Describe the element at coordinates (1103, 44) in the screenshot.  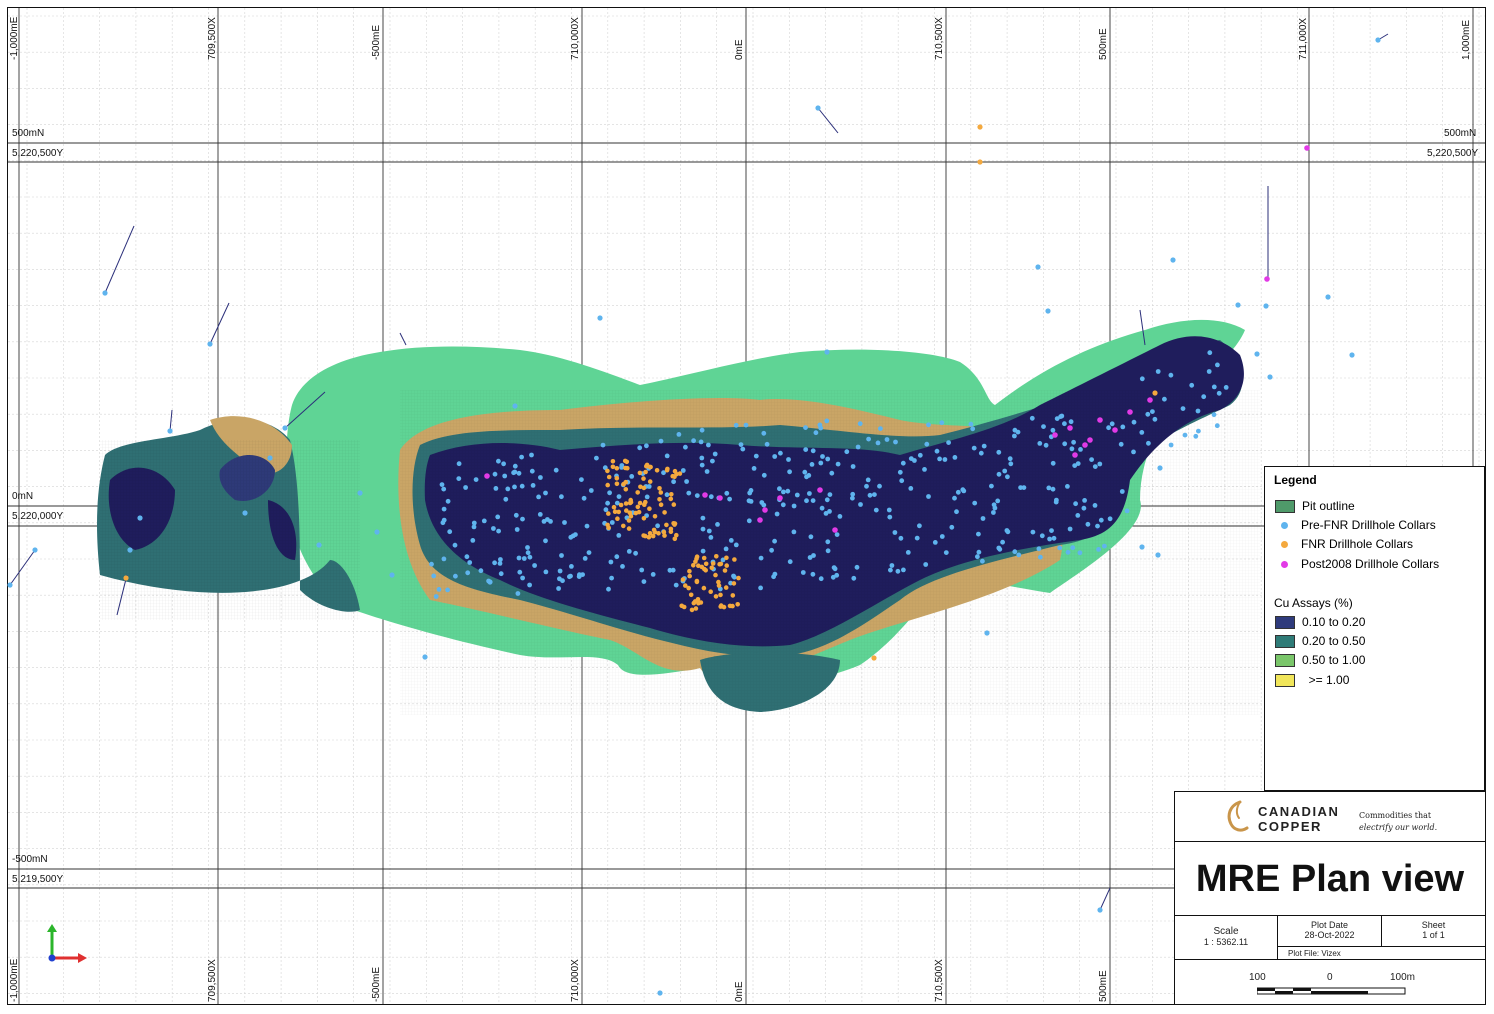
I see `easting-label-top: 500mE` at that location.